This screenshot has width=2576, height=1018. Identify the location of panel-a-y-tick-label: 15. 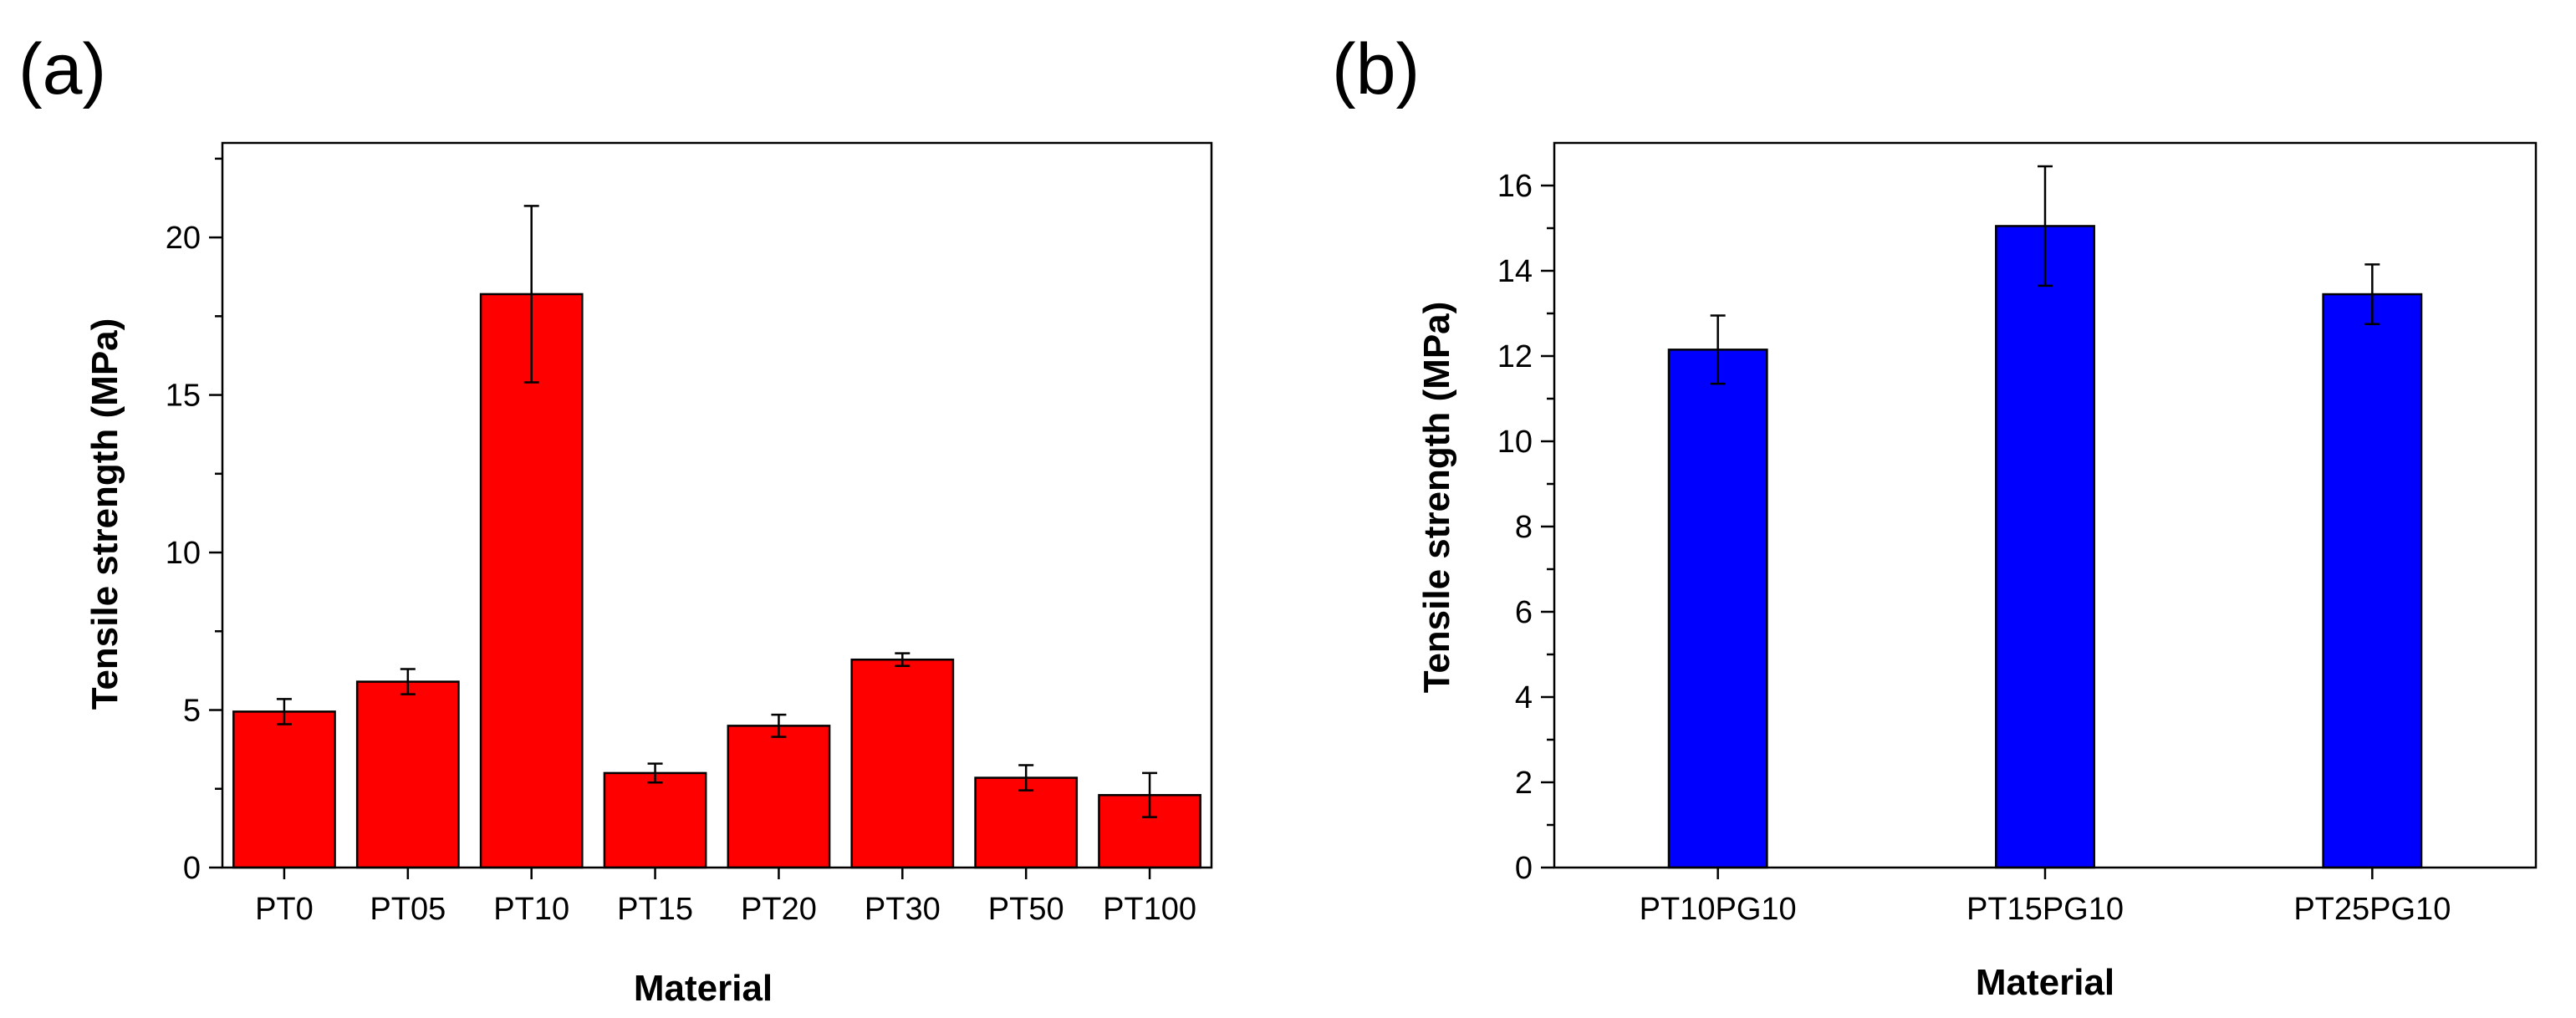
(184, 396).